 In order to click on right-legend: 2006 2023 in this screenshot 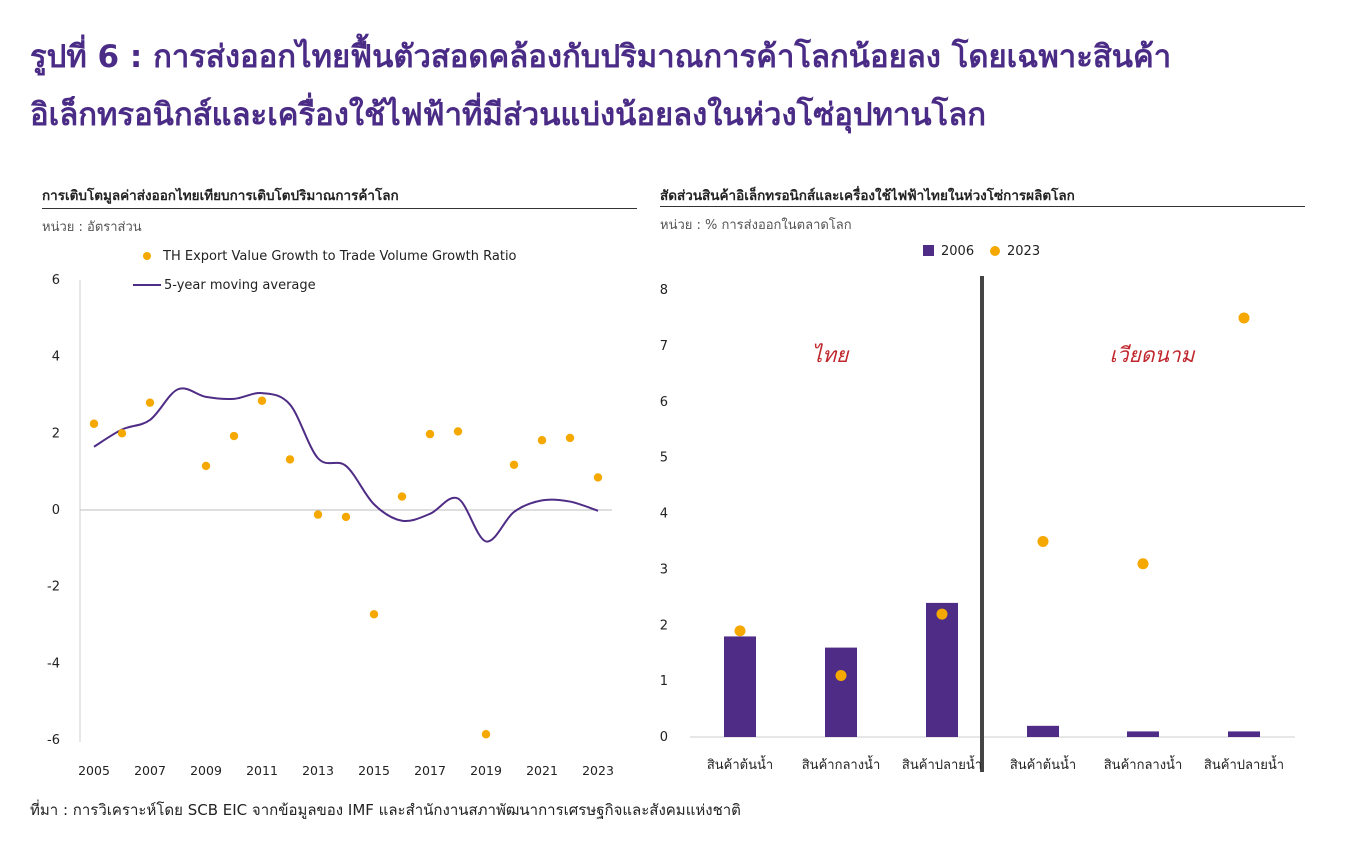, I will do `click(981, 251)`.